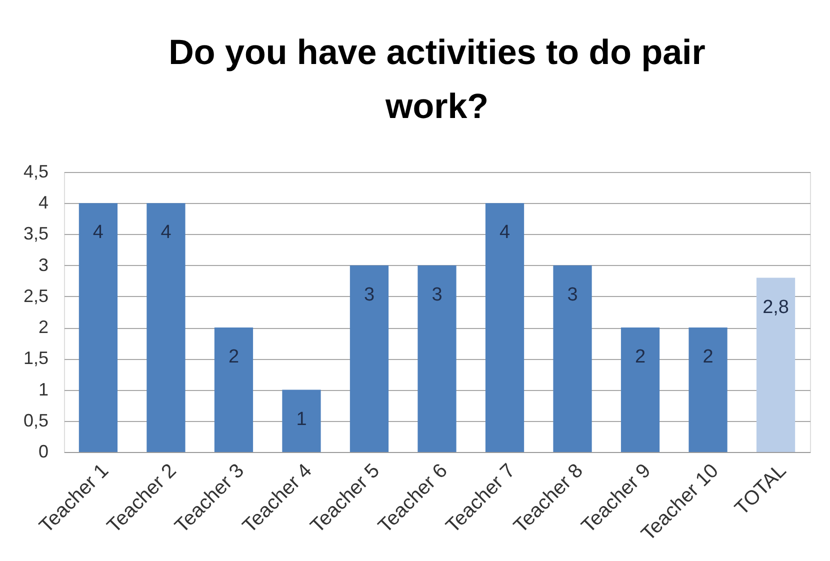  I want to click on y-tick-label: 0, so click(43, 452).